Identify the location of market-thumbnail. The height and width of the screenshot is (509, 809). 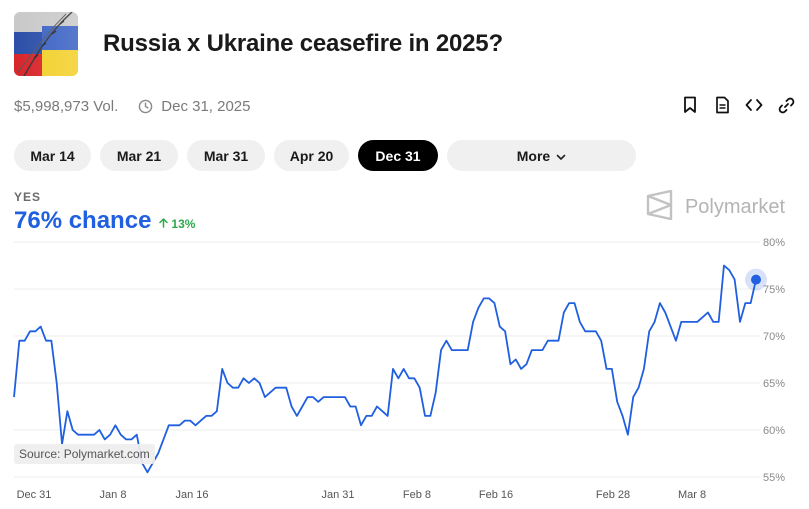
(46, 44).